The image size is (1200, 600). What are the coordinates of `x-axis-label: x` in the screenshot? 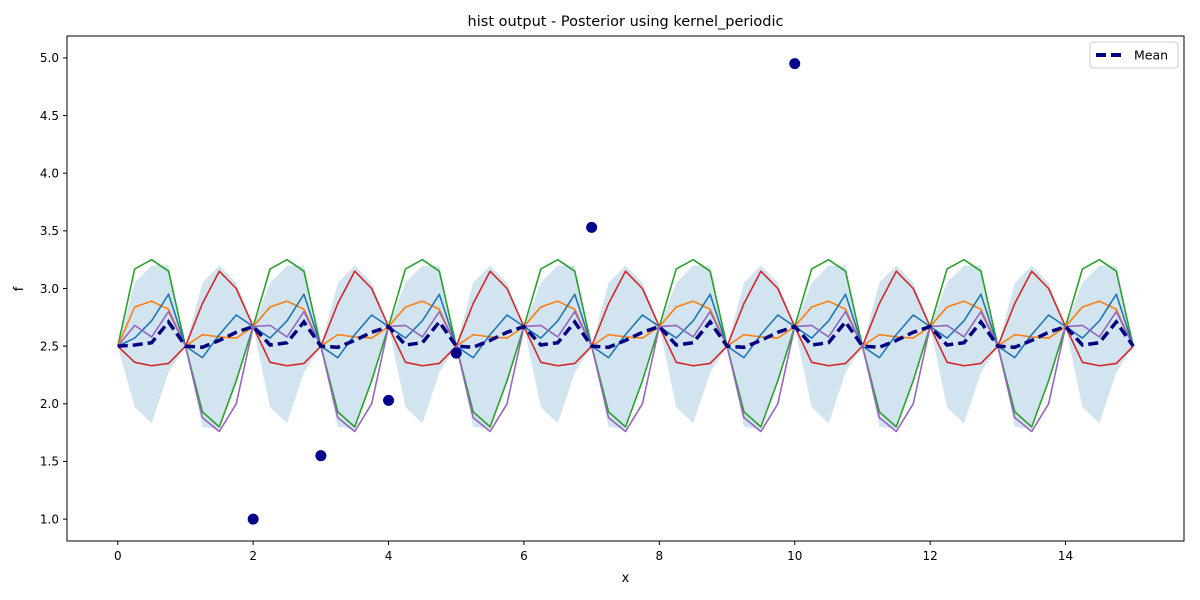 It's located at (626, 578).